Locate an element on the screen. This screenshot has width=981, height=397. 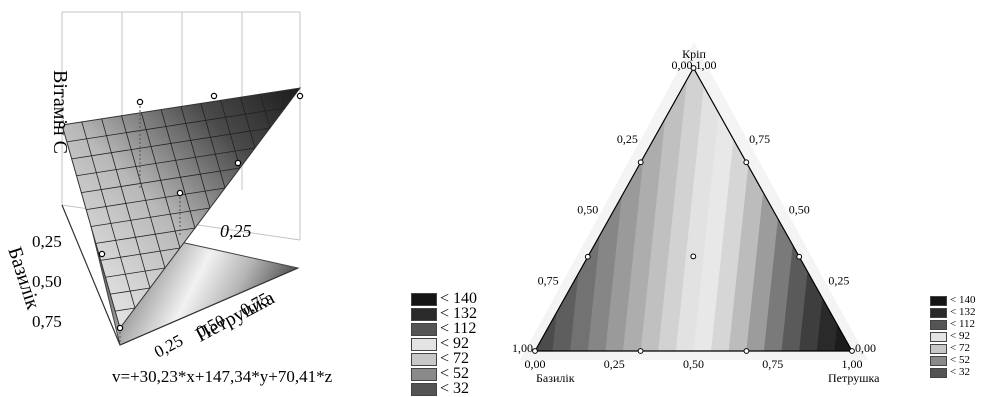
legend-item: < 112 is located at coordinates (952, 324).